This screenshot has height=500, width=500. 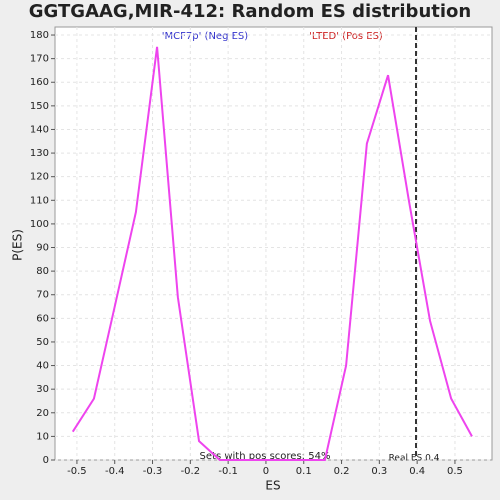 I want to click on y-tick-label: 0, so click(x=46, y=460).